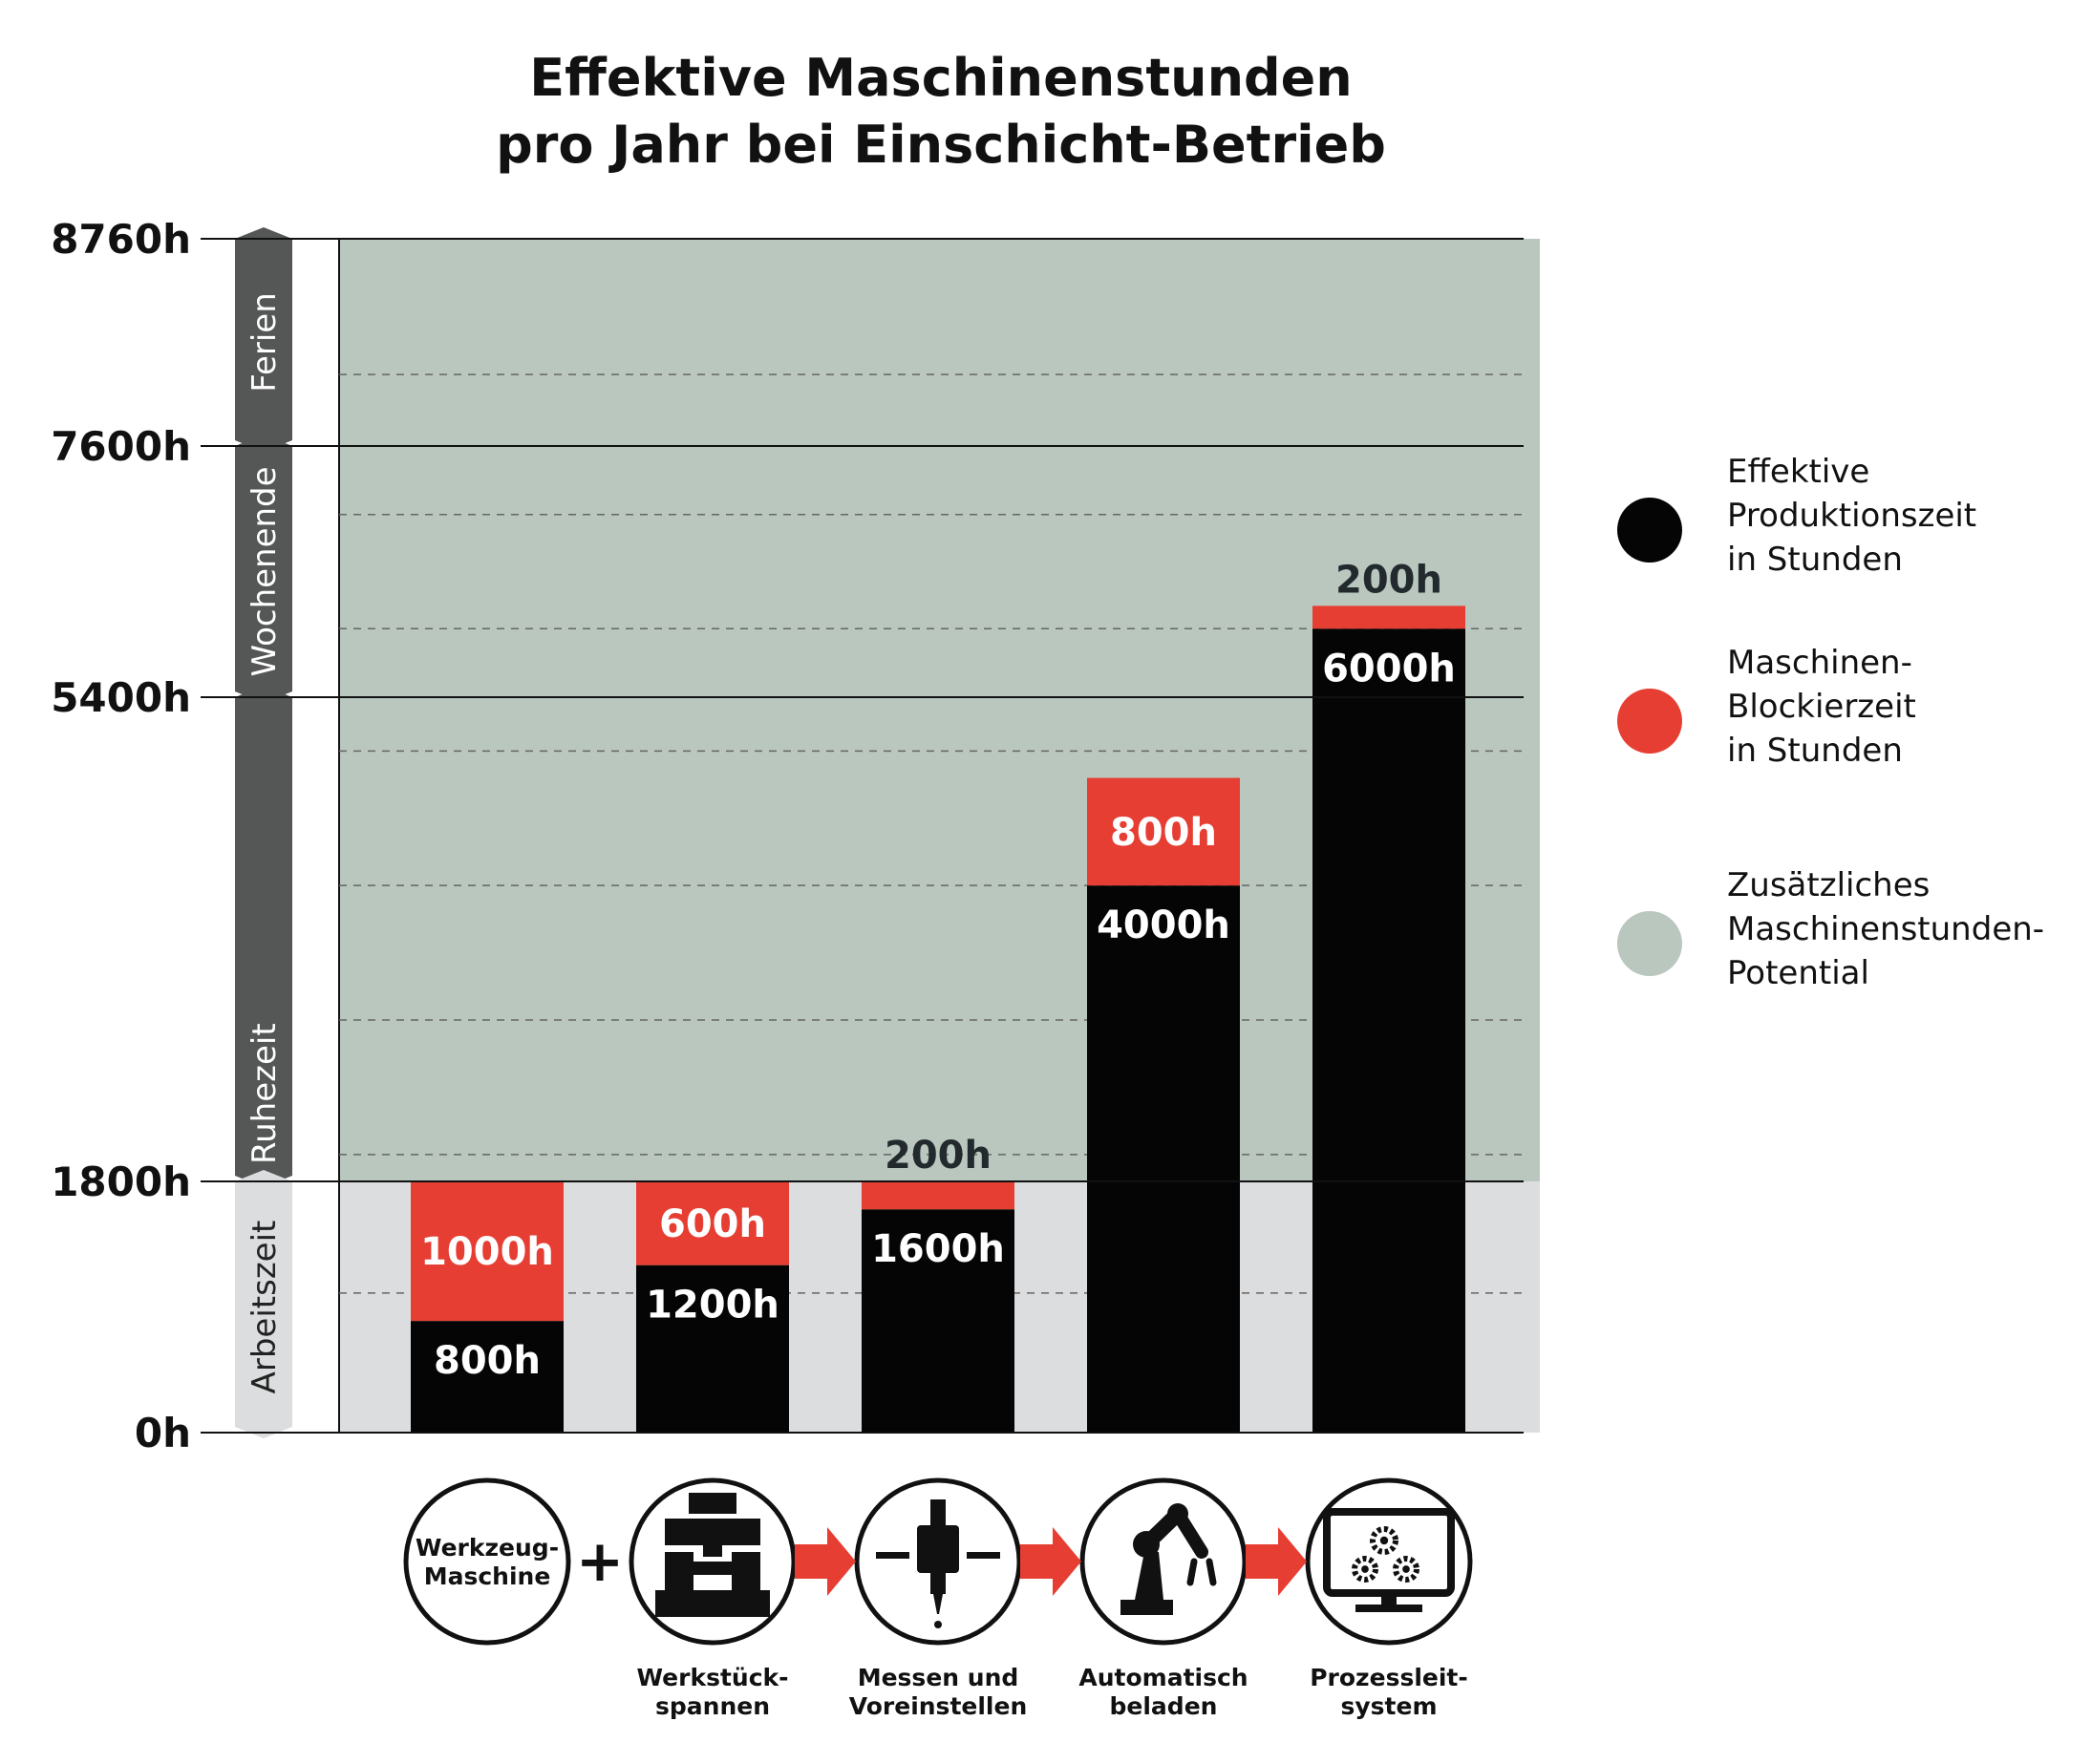 This screenshot has height=1764, width=2091. What do you see at coordinates (121, 446) in the screenshot?
I see `y-tick-label: 7600h` at bounding box center [121, 446].